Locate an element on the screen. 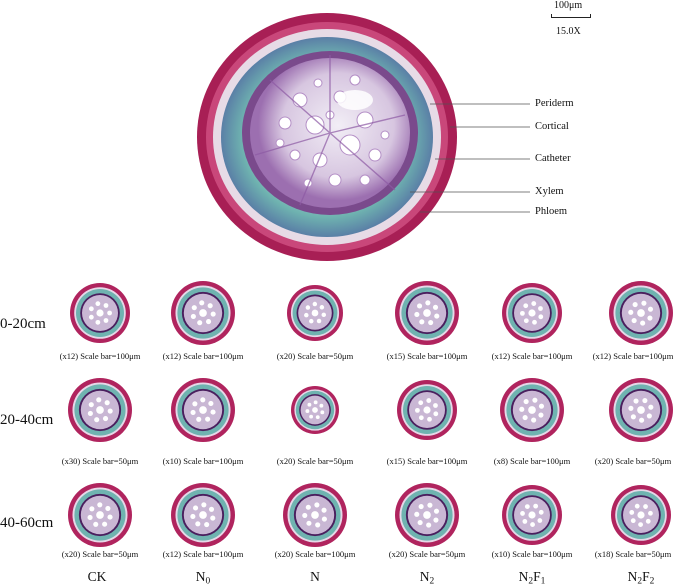 The image size is (685, 588). cross-section-thumbnail-r2-c3 is located at coordinates (315, 410).